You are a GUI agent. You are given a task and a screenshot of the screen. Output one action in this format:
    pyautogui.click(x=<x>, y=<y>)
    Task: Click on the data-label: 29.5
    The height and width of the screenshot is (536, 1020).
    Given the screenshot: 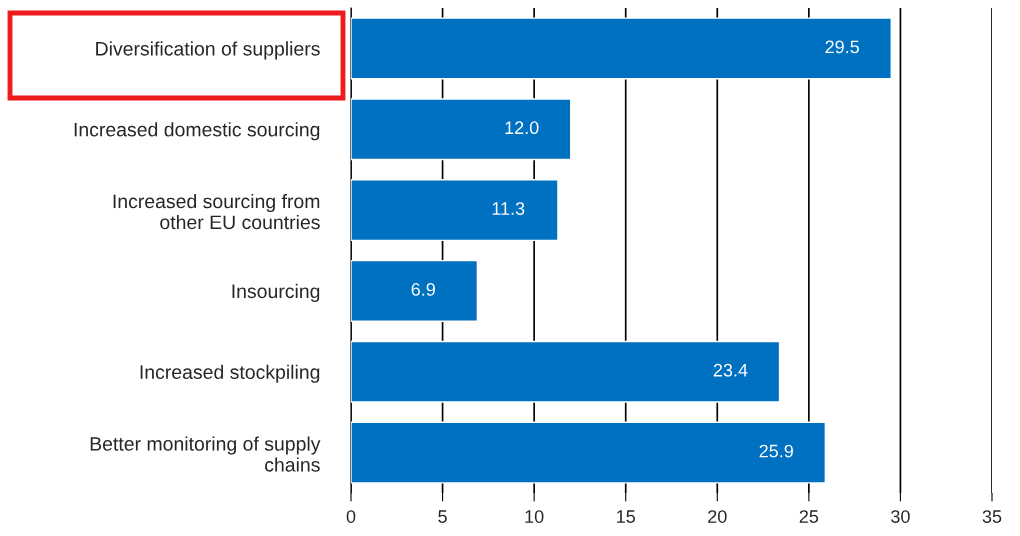 What is the action you would take?
    pyautogui.click(x=842, y=47)
    